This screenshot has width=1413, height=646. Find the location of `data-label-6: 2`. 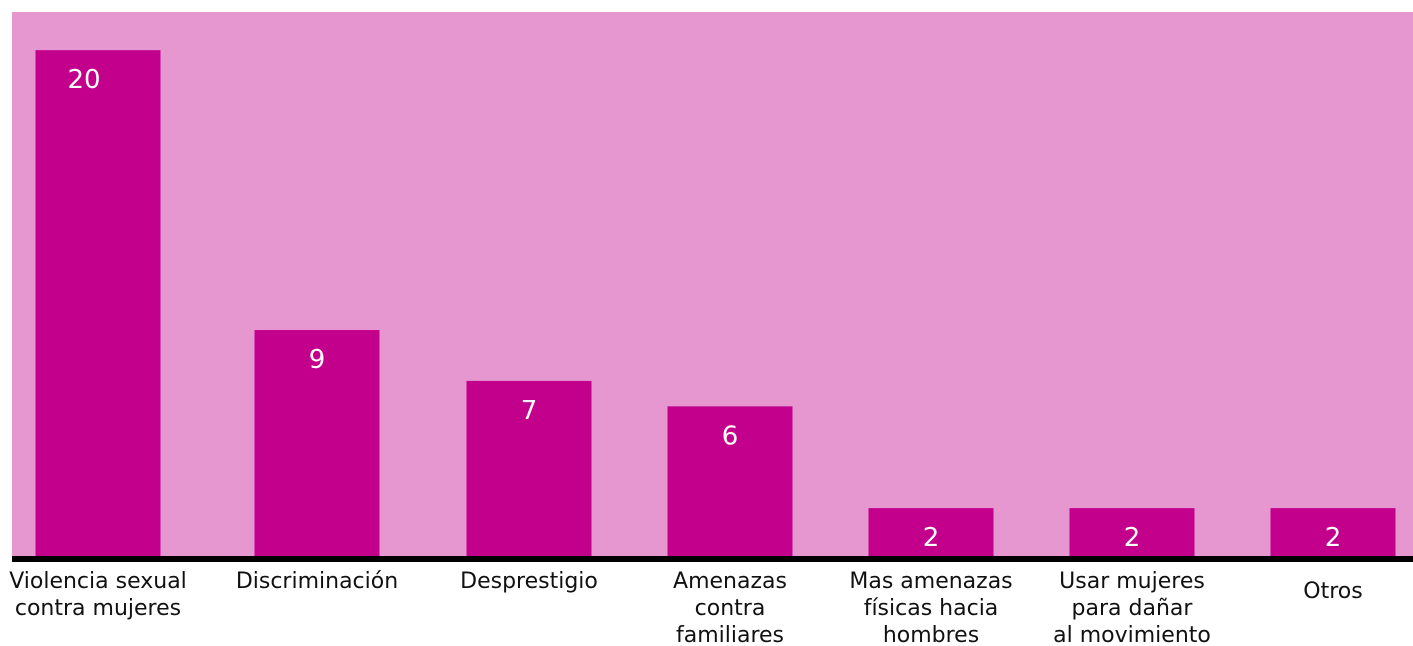

data-label-6: 2 is located at coordinates (1333, 538).